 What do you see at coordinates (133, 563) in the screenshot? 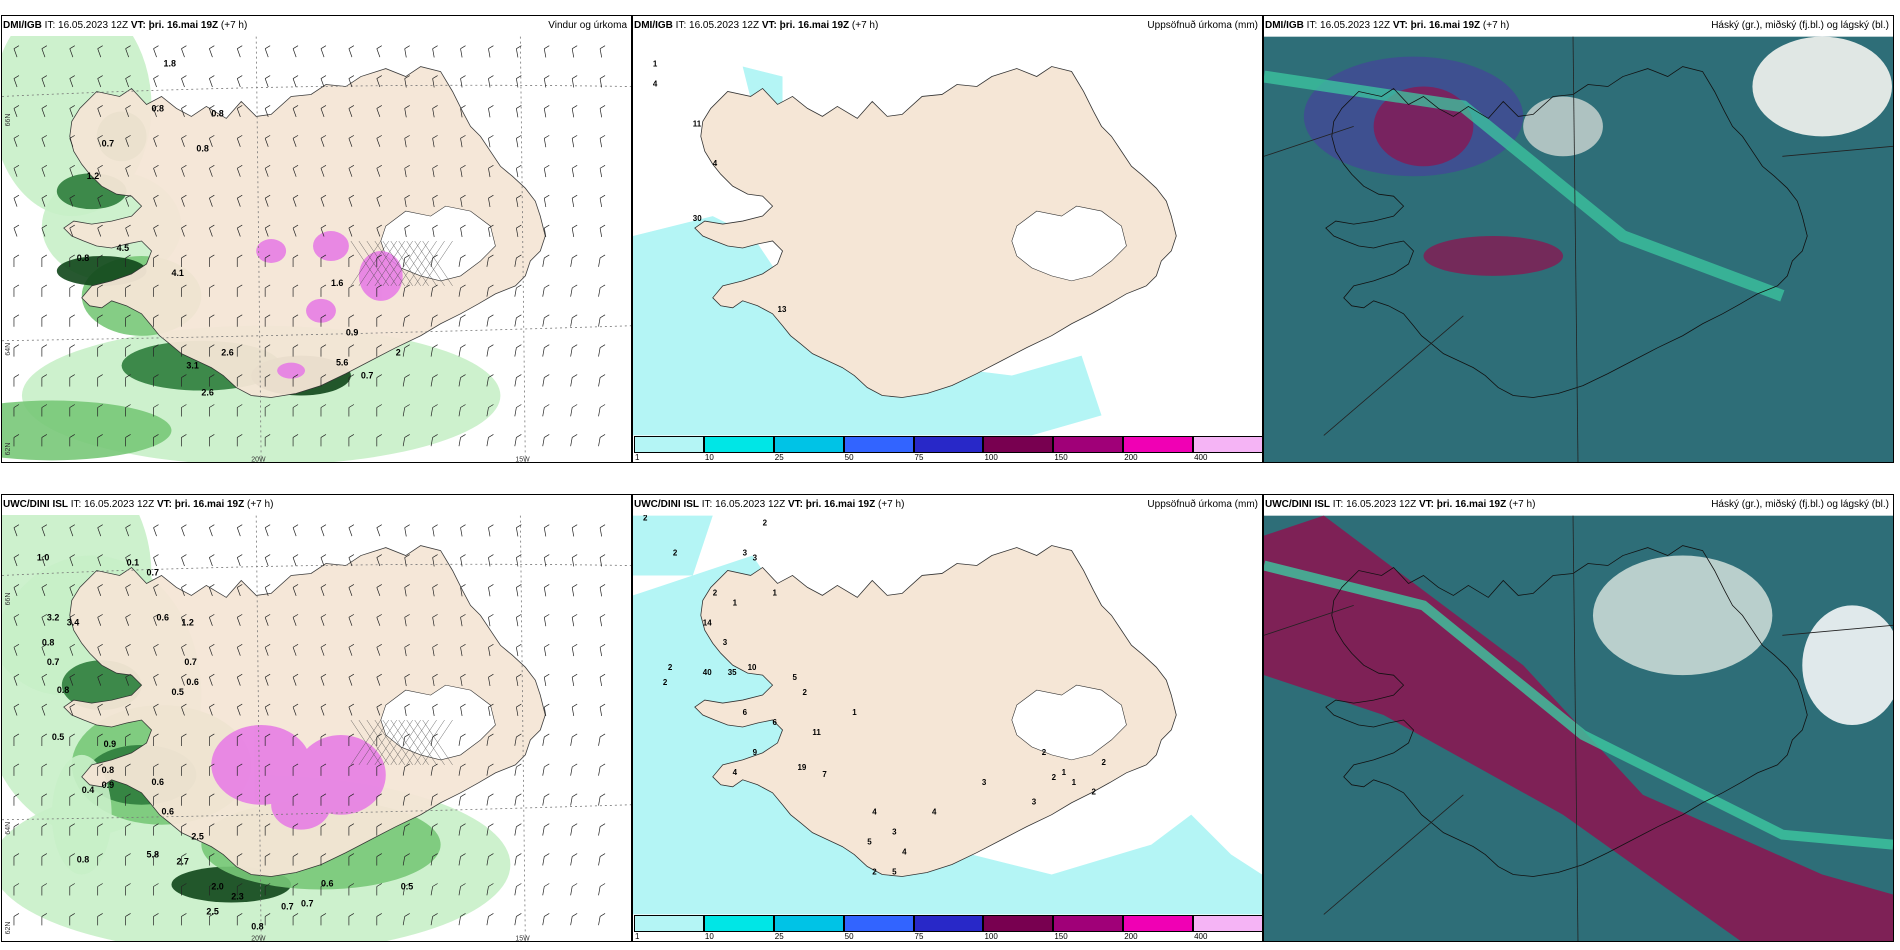
I see `precip-value: 0.1` at bounding box center [133, 563].